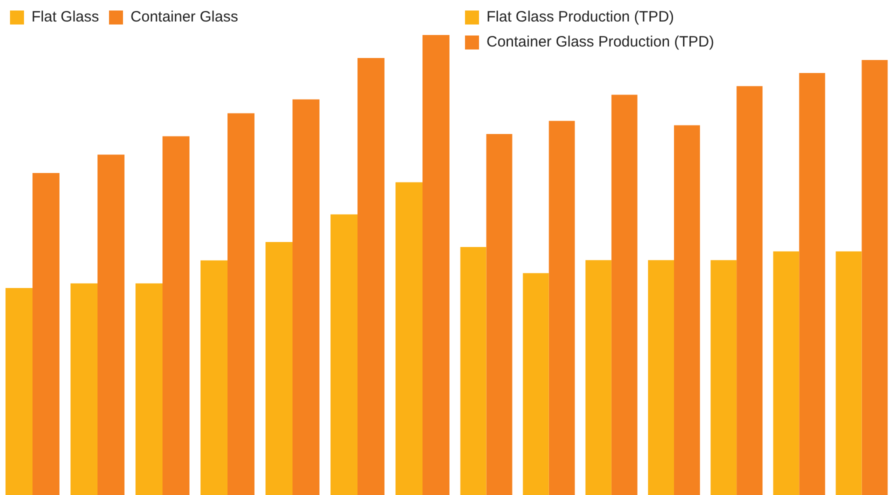 This screenshot has height=495, width=893. What do you see at coordinates (184, 17) in the screenshot?
I see `legend-label: Container Glass` at bounding box center [184, 17].